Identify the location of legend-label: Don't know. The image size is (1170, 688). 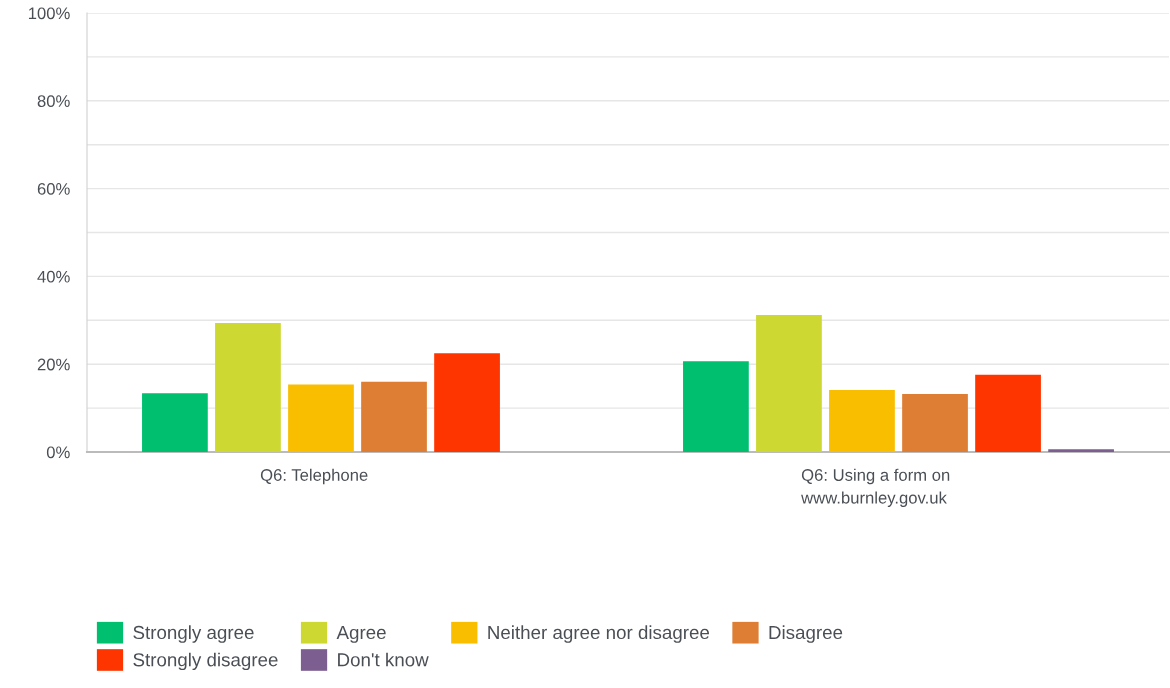
(383, 659).